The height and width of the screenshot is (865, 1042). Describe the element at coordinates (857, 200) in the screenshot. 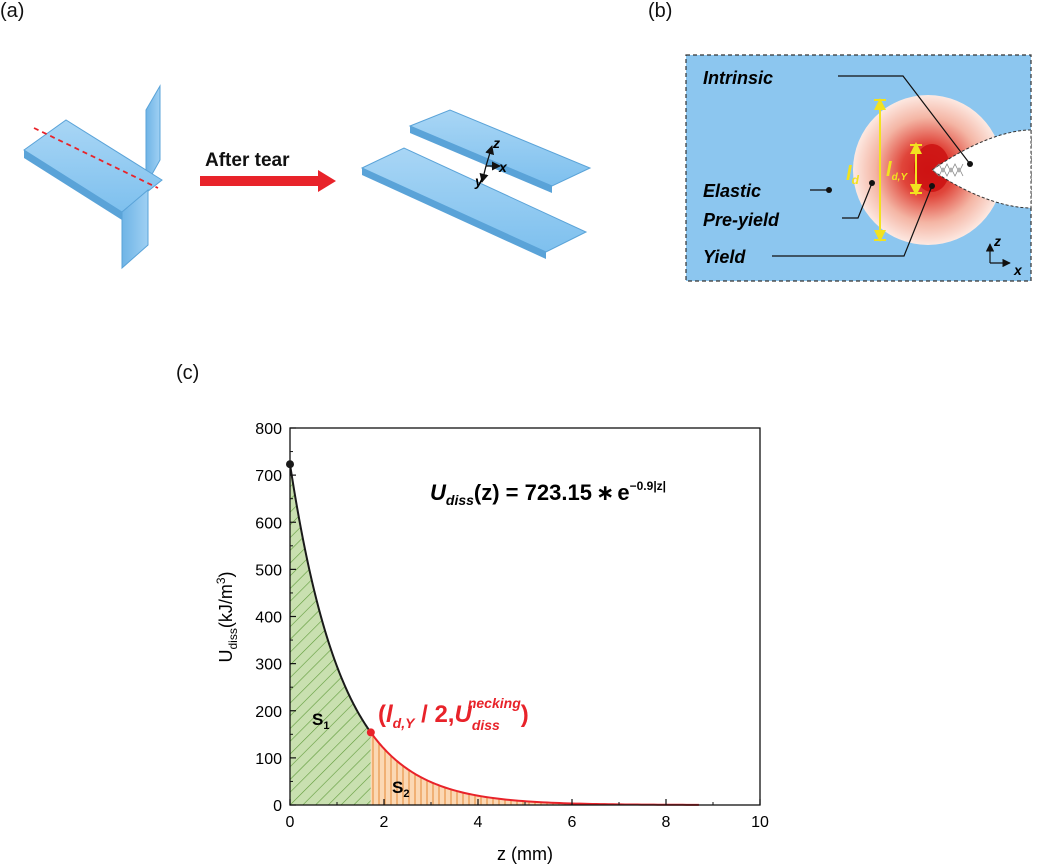

I see `leader-pre-yield` at that location.